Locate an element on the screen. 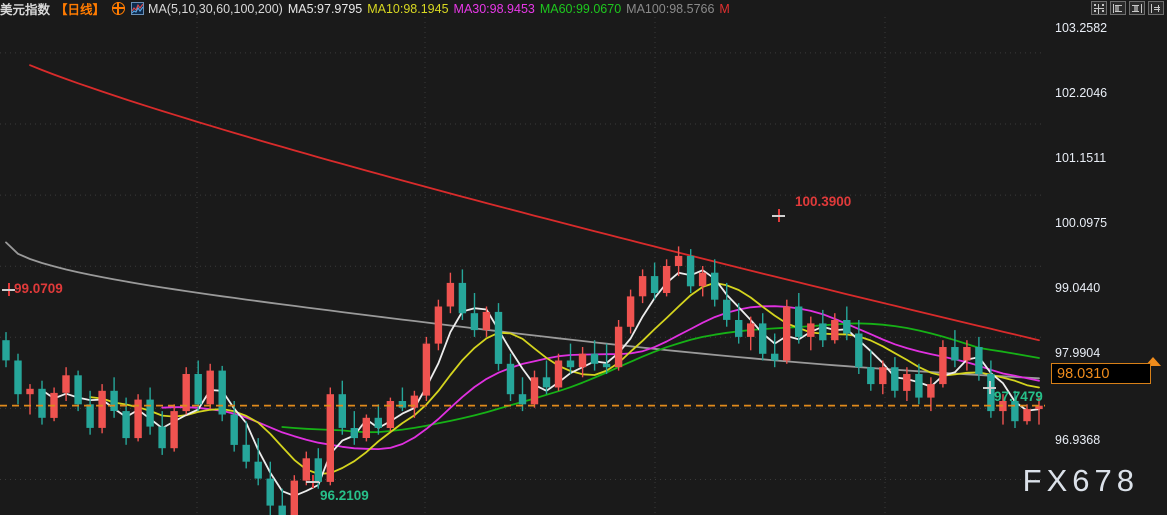 The width and height of the screenshot is (1167, 515). mini-chart-icon is located at coordinates (138, 8).